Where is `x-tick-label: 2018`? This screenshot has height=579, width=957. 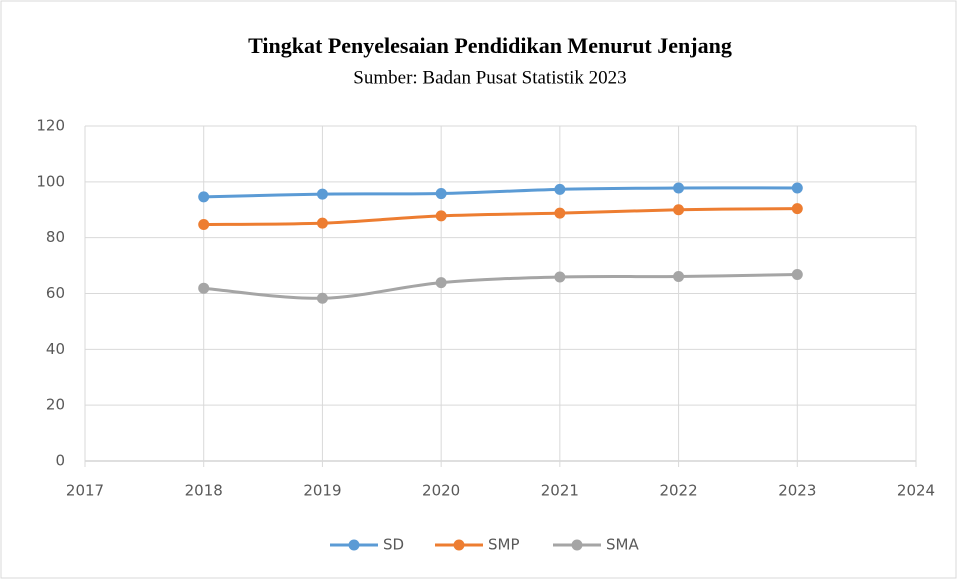 x-tick-label: 2018 is located at coordinates (204, 491).